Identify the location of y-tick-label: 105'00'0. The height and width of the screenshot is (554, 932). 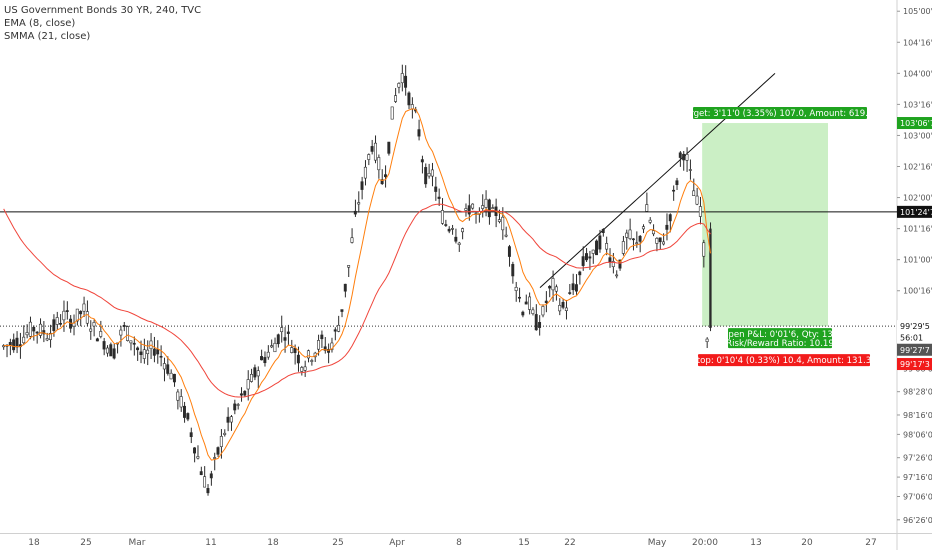
(917, 11).